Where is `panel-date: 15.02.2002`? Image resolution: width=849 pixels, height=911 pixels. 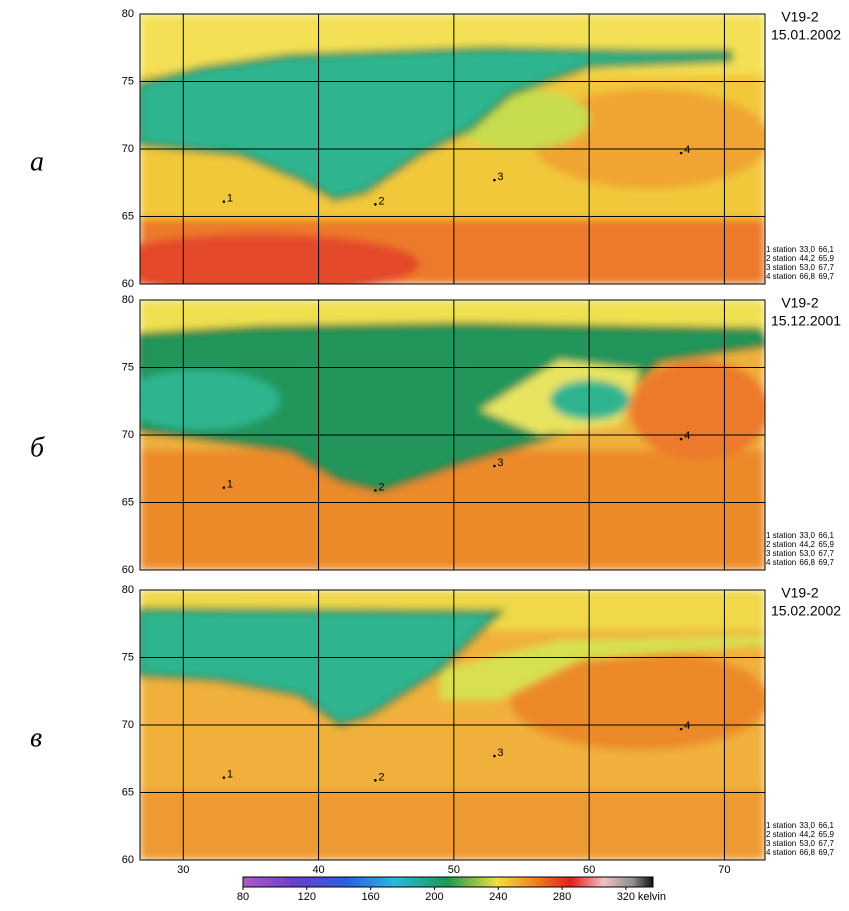
panel-date: 15.02.2002 is located at coordinates (806, 611).